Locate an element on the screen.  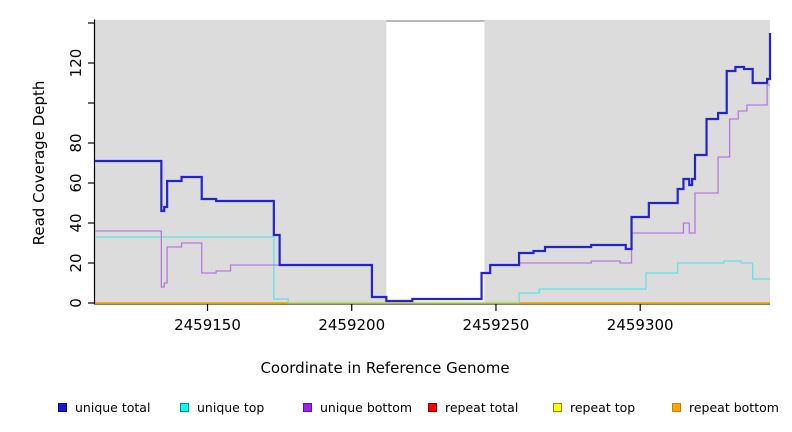
y-tick-label: 40 is located at coordinates (76, 222).